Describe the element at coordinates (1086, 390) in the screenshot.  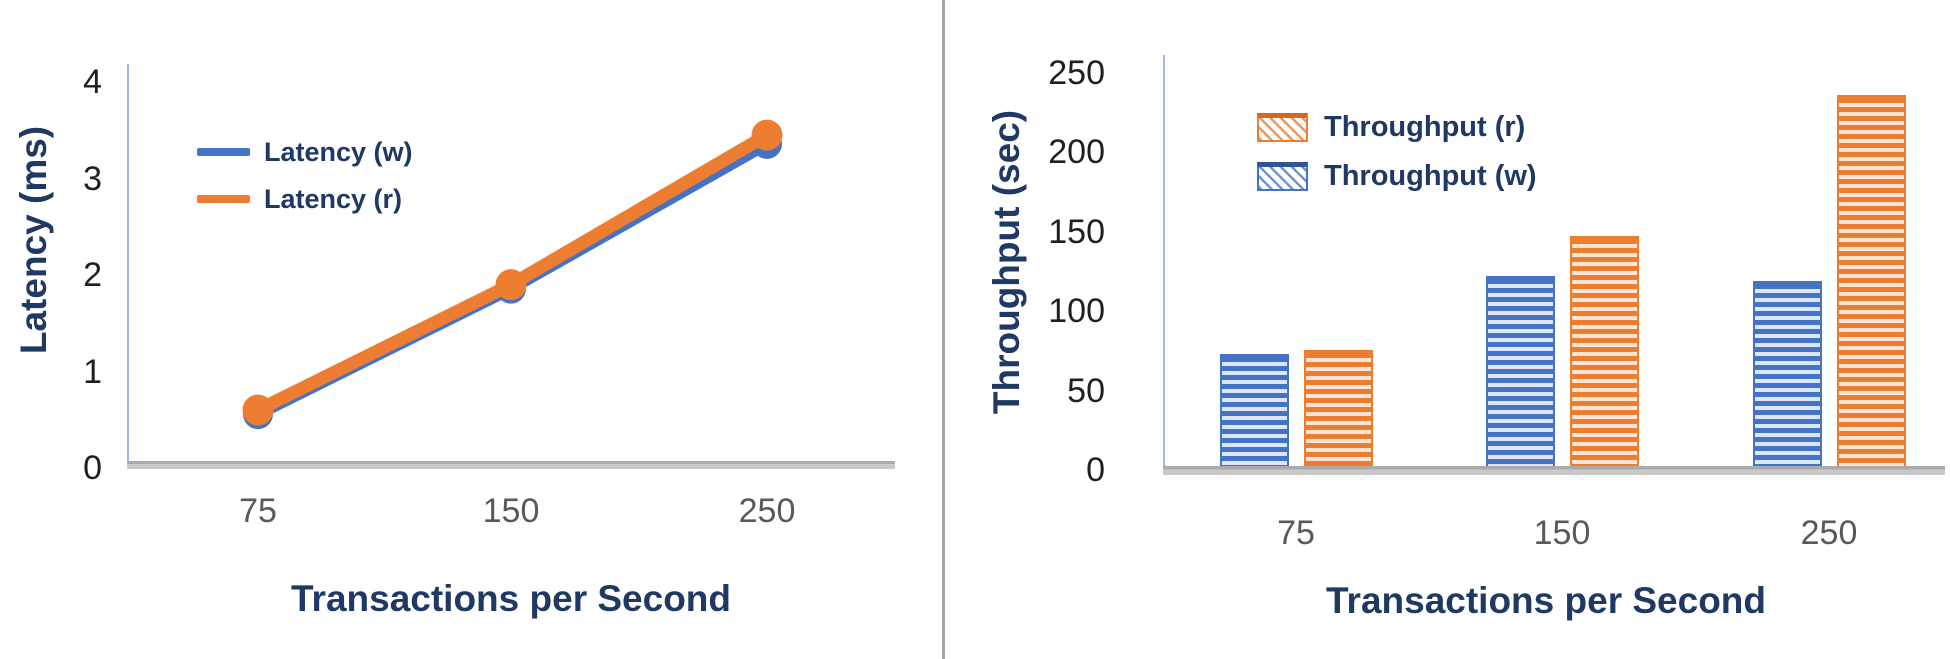
I see `throughput-y-tick-50: 50` at that location.